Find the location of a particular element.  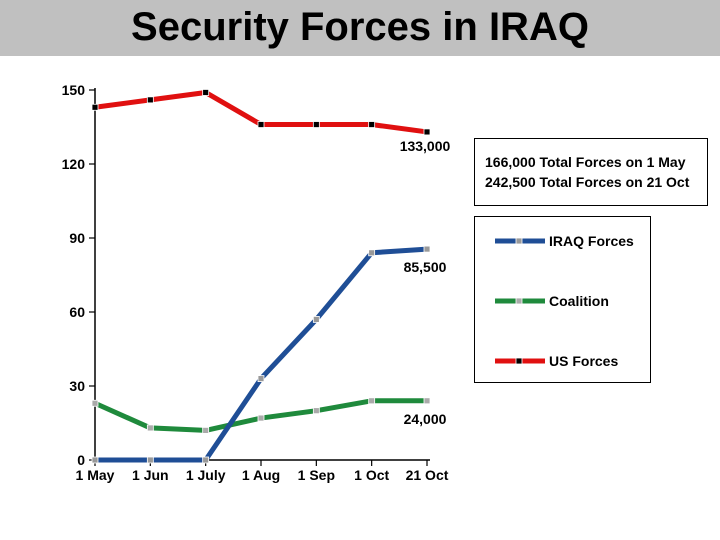

legend-swatch-us-forces is located at coordinates (520, 361).